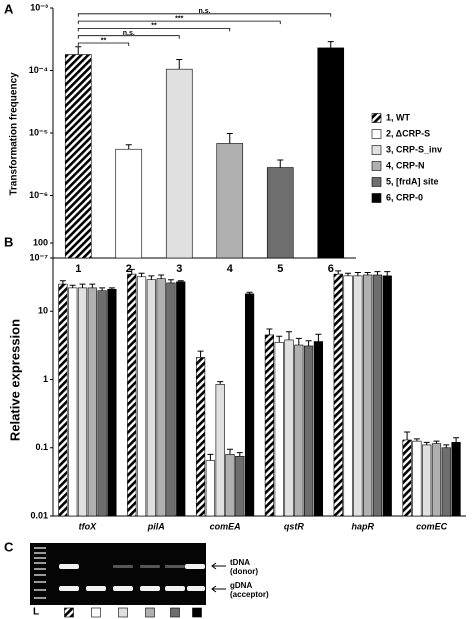 The height and width of the screenshot is (619, 473). What do you see at coordinates (9, 8) in the screenshot?
I see `panel-label: A` at bounding box center [9, 8].